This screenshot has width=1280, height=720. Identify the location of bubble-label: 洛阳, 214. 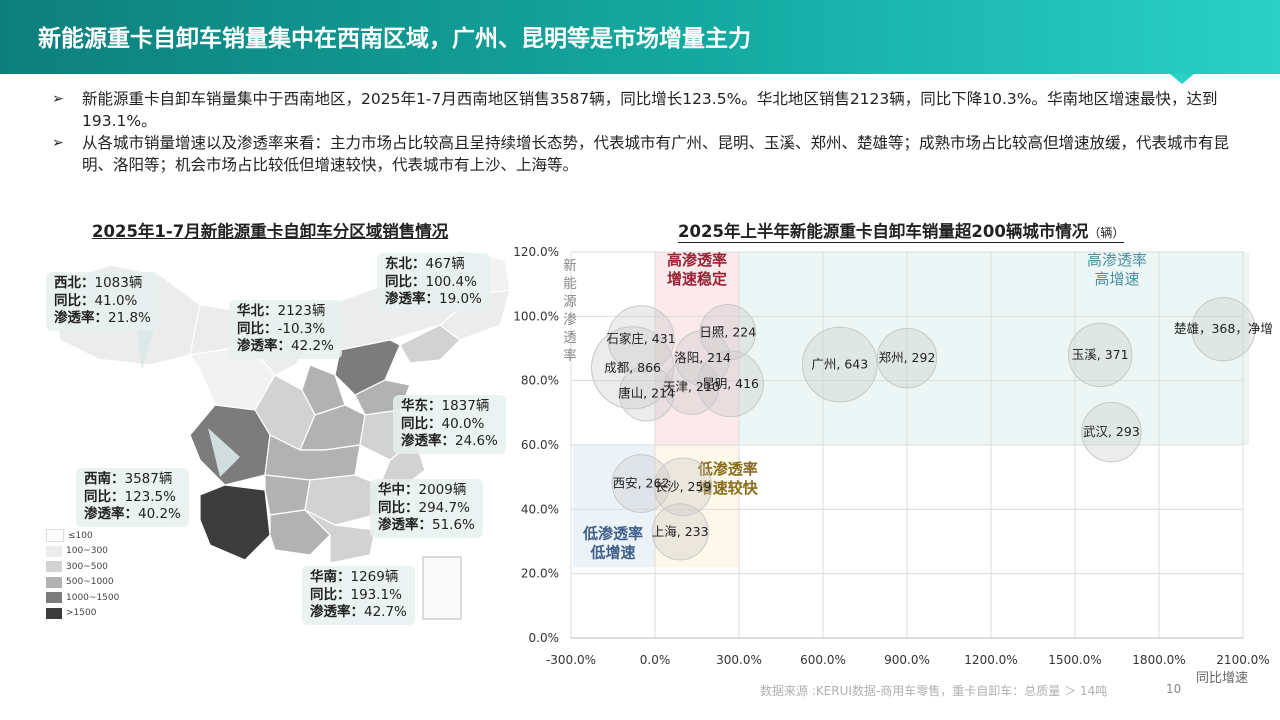
(702, 357).